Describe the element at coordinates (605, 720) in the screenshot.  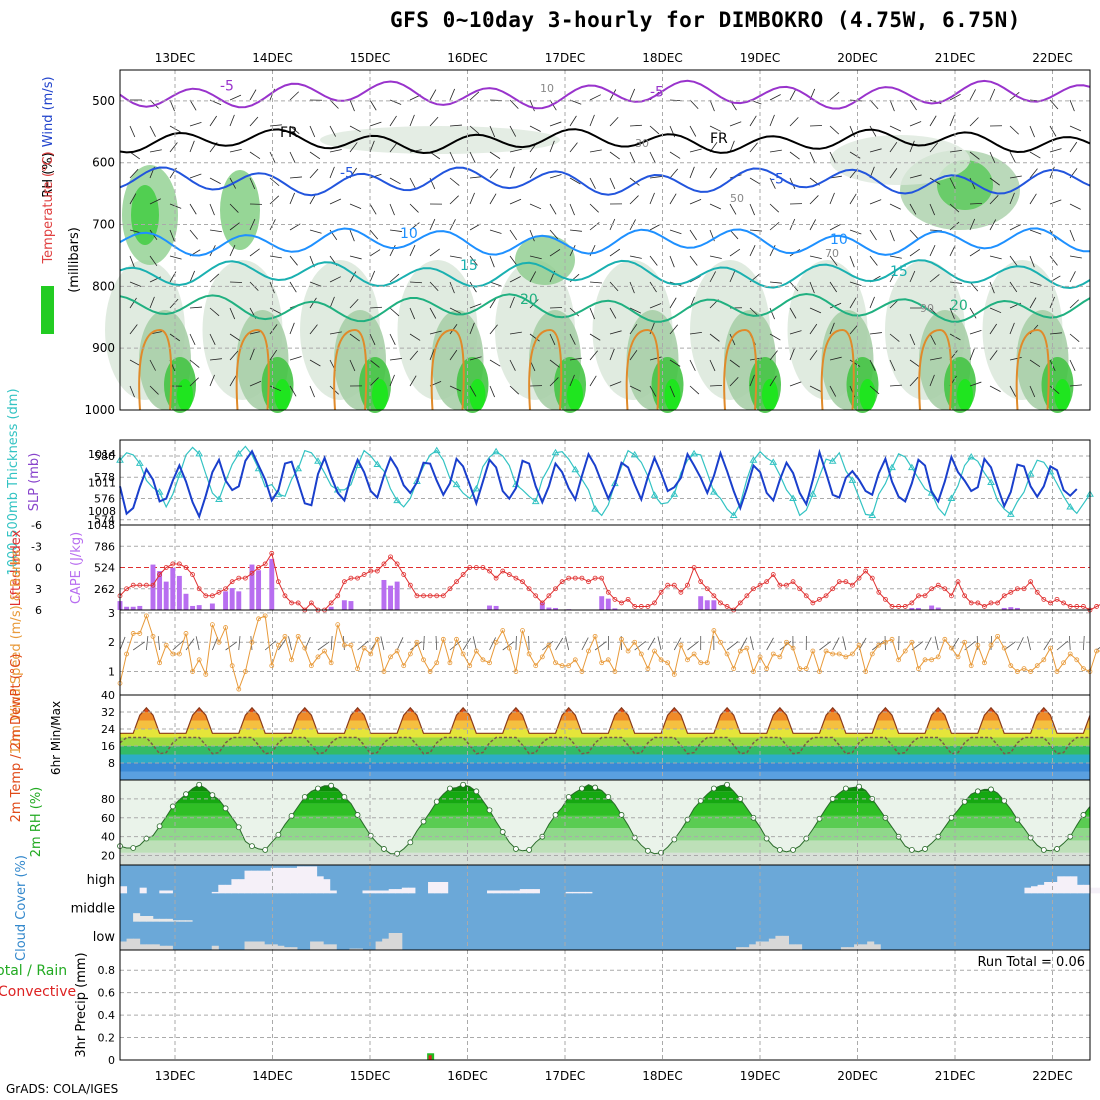
I see `temp-line` at that location.